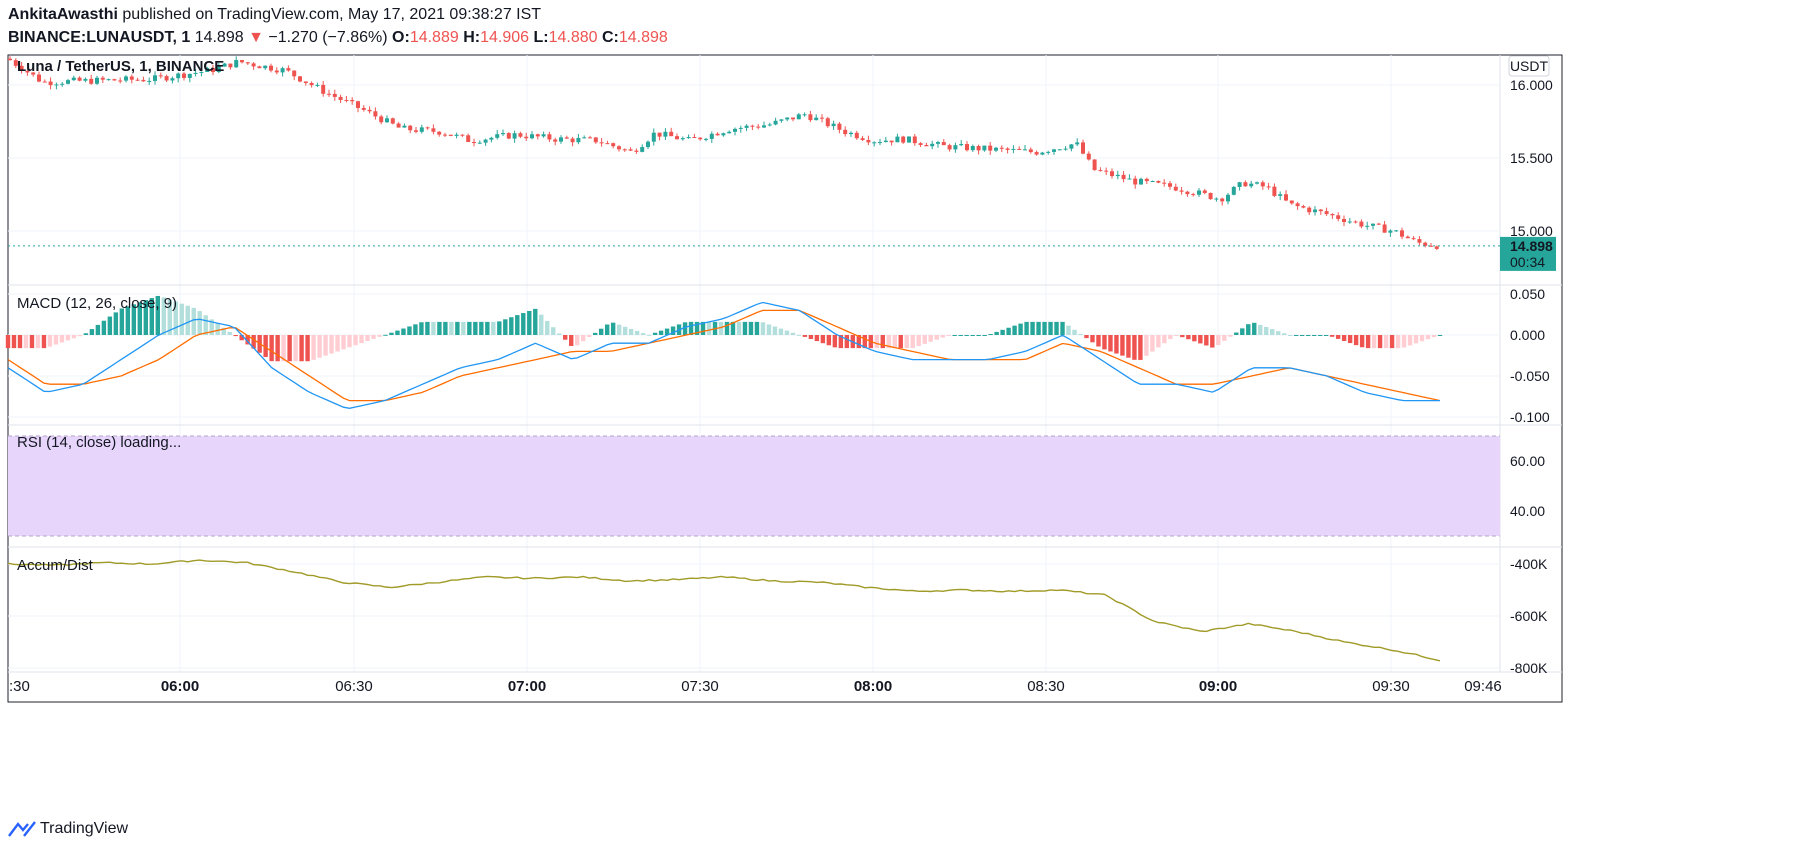 The height and width of the screenshot is (854, 1805). What do you see at coordinates (1527, 335) in the screenshot?
I see `macd-tick-label: 0.000` at bounding box center [1527, 335].